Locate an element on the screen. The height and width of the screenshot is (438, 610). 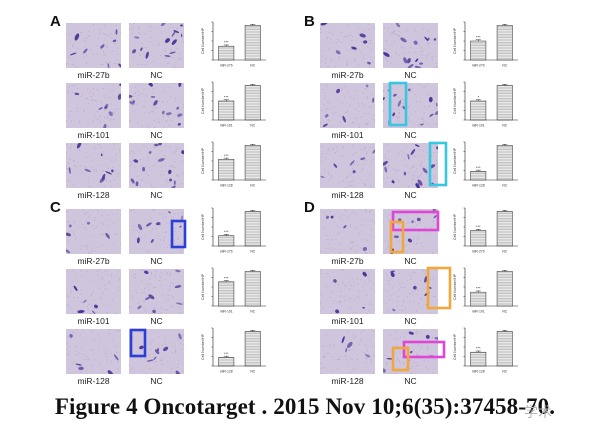
highlight-box-c-27b is located at coordinates (178, 234).